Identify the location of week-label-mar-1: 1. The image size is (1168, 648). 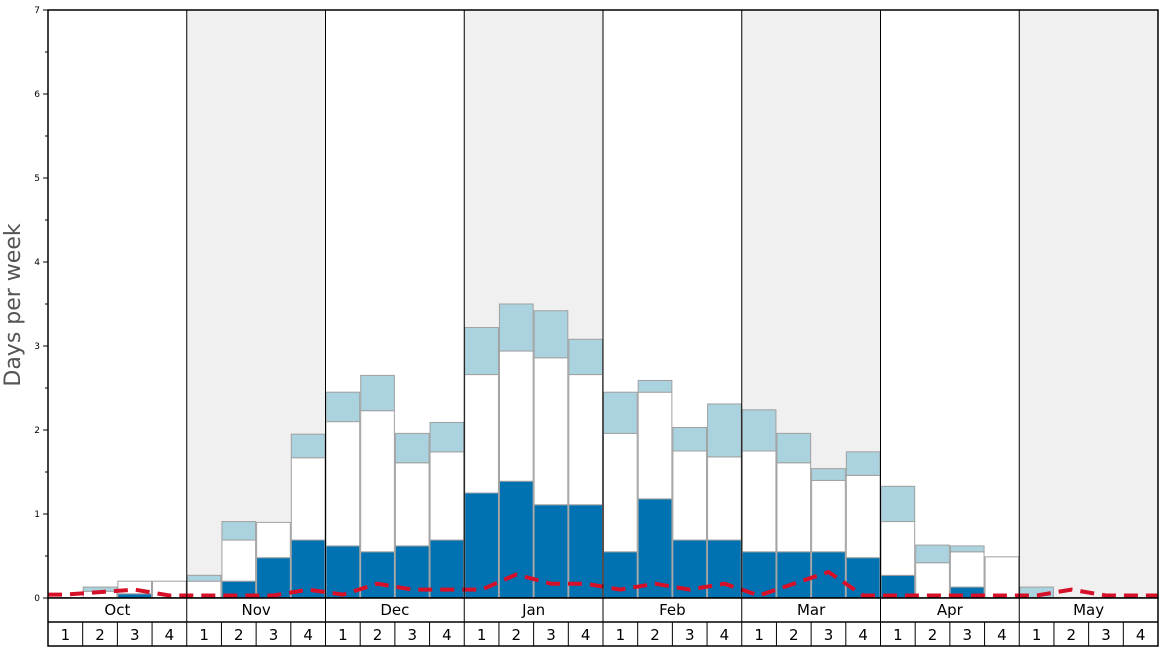
(759, 635).